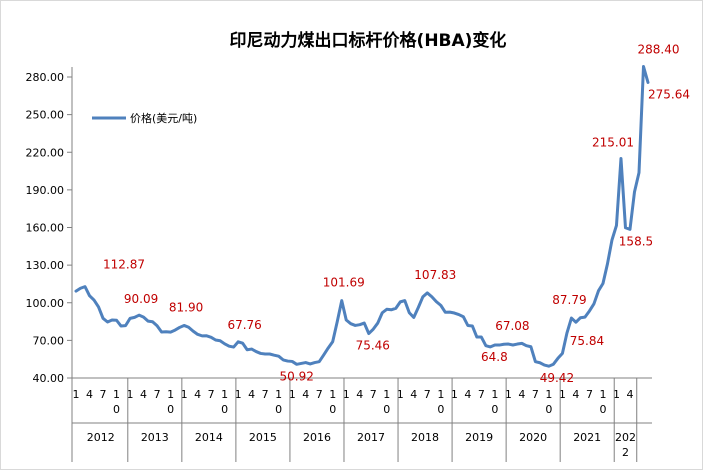  Describe the element at coordinates (45, 228) in the screenshot. I see `y-tick-label: 160.00` at that location.